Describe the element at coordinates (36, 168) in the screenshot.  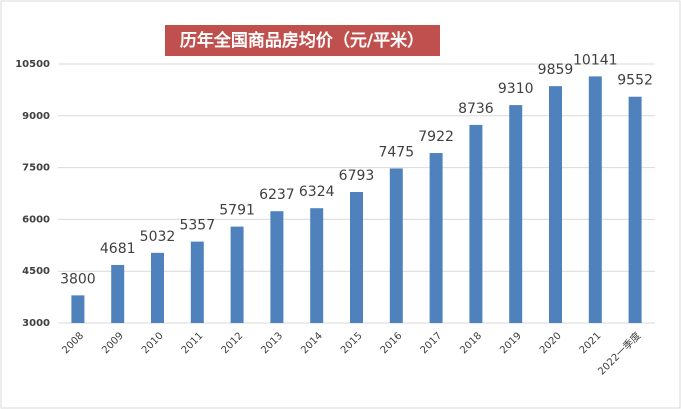
I see `y-tick-label: 7500` at that location.